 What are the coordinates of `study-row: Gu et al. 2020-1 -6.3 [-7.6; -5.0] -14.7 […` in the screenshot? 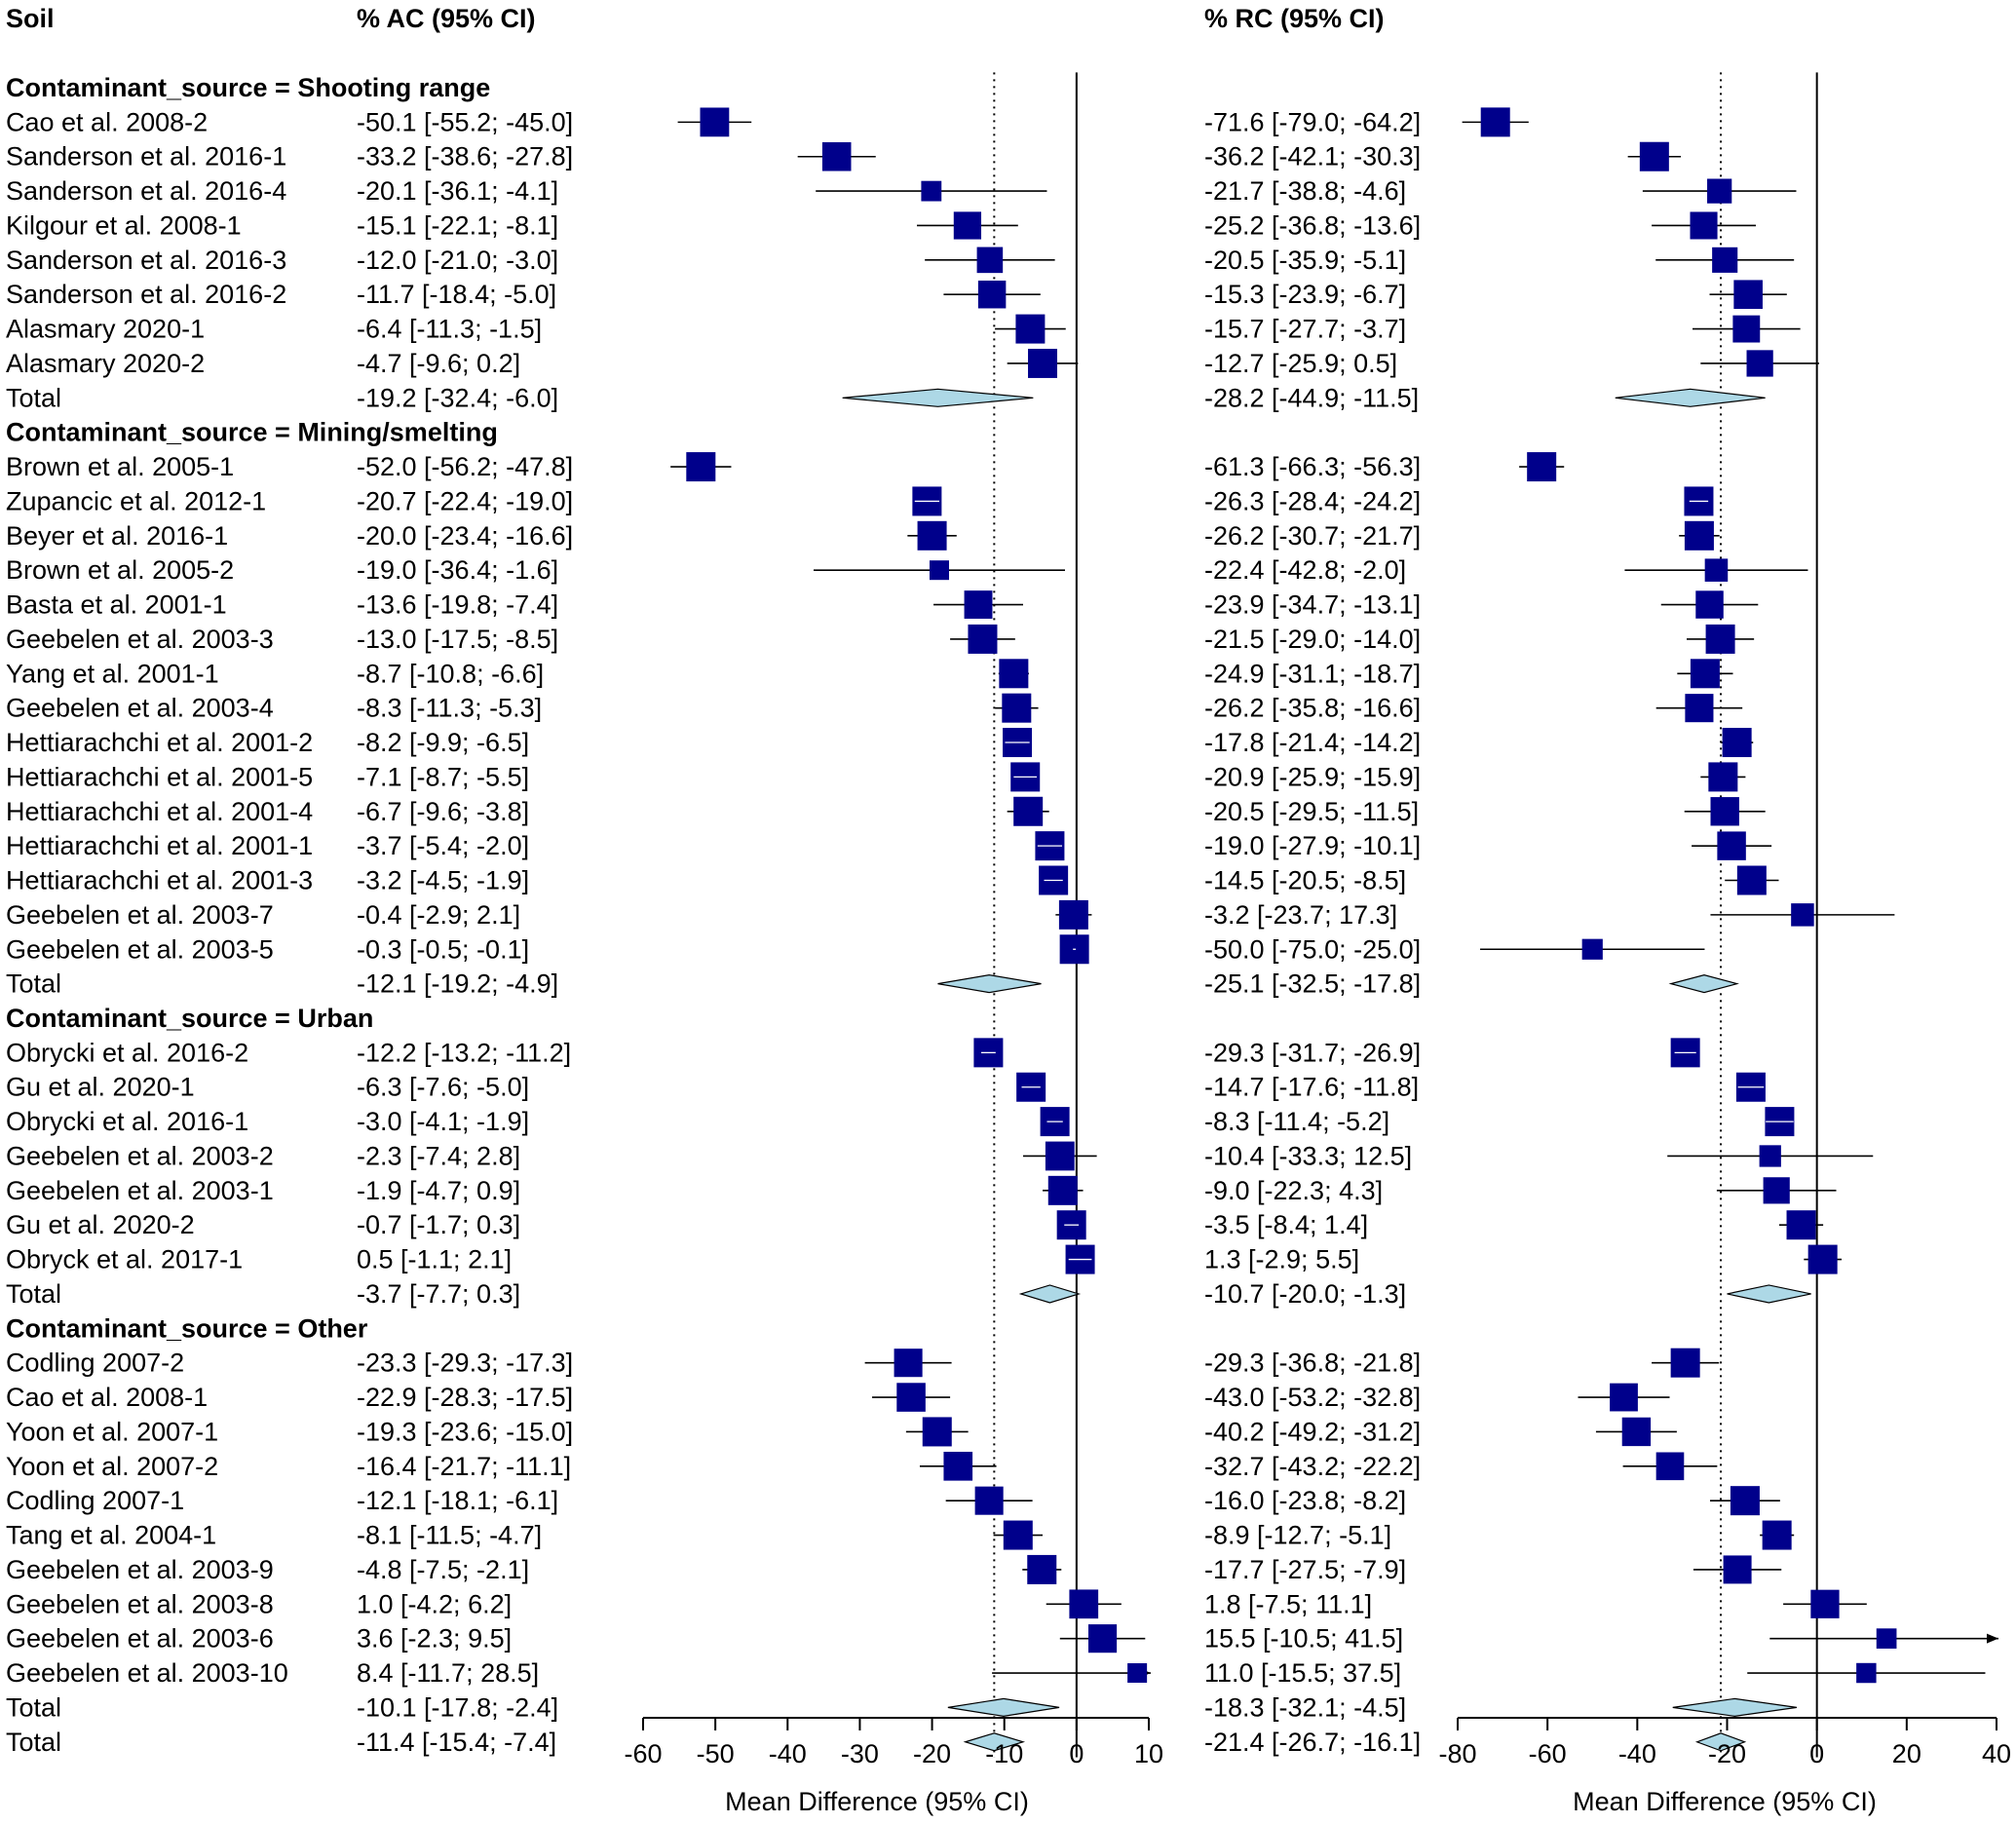 It's located at (886, 1087).